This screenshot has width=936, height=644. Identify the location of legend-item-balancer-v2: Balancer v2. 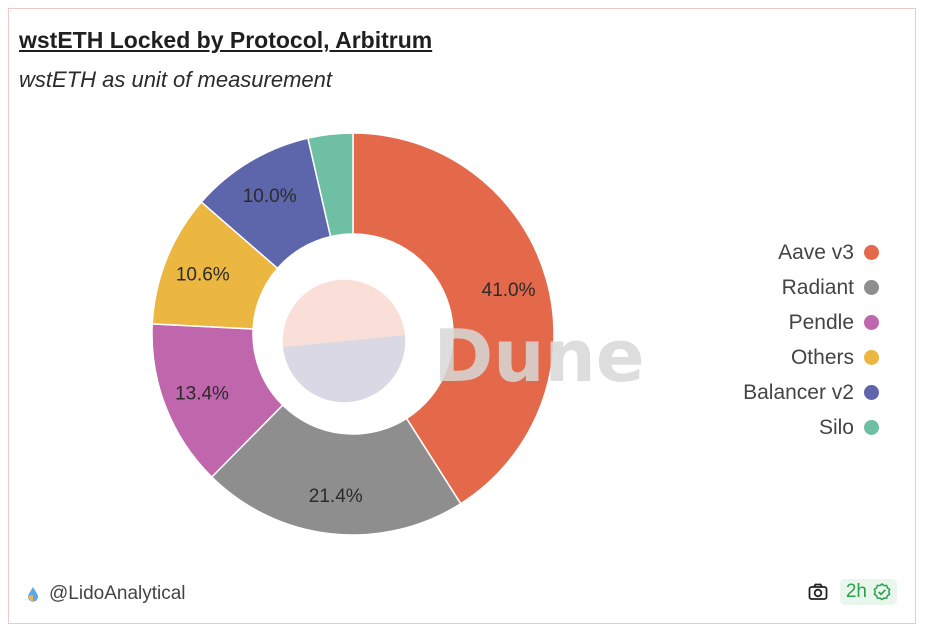
(811, 392).